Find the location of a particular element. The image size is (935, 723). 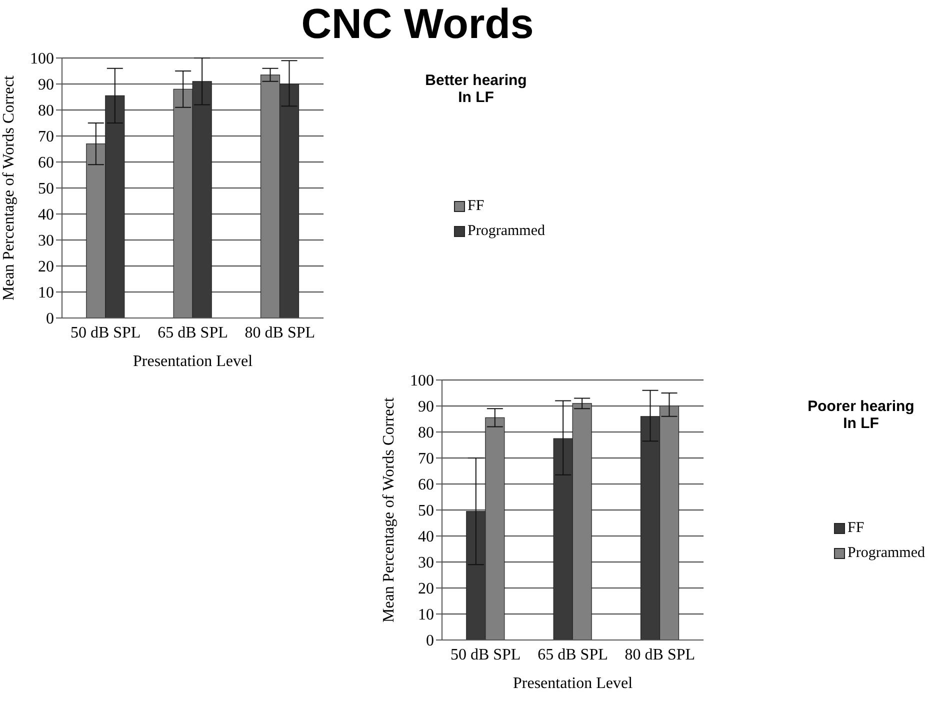

text: Better hearing In LF is located at coordinates (476, 89).